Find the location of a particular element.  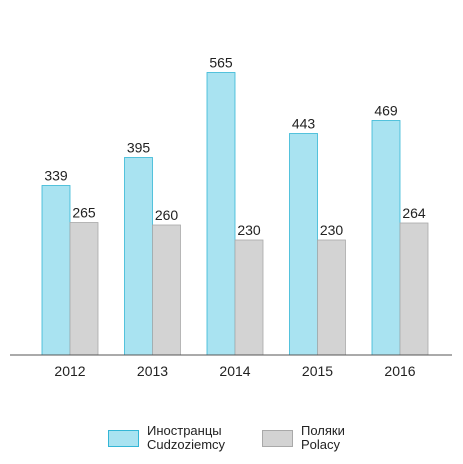

legend-label-series-1: Иностранцы Cudzoziemcy is located at coordinates (186, 438).